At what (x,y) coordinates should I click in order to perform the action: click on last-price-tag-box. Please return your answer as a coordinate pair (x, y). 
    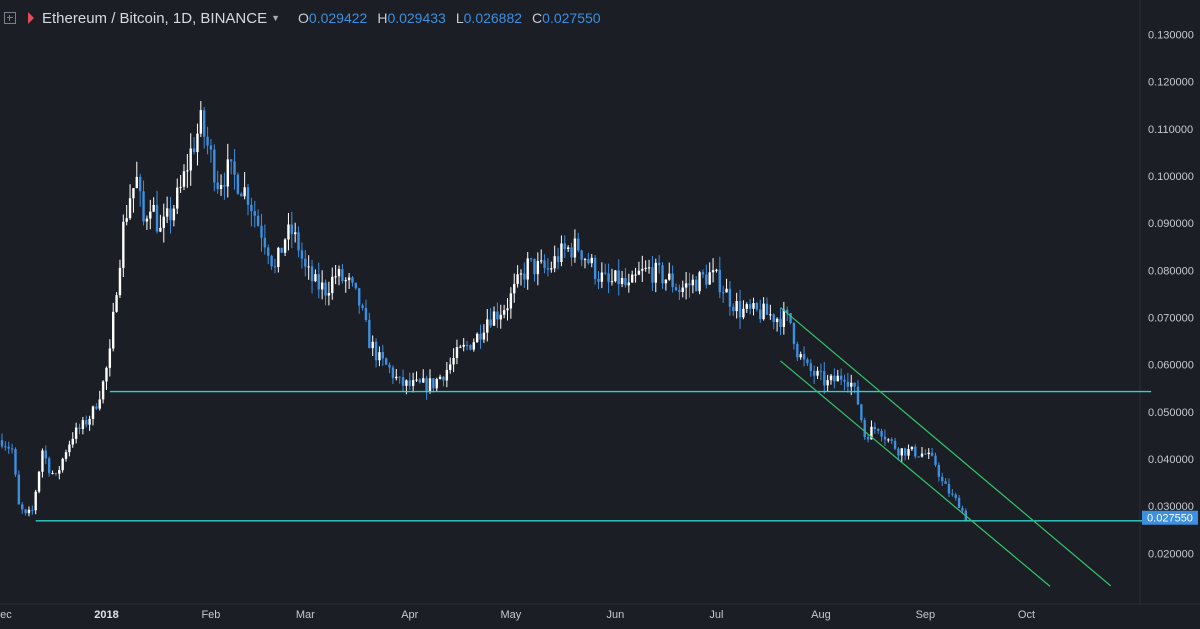
    Looking at the image, I should click on (1170, 517).